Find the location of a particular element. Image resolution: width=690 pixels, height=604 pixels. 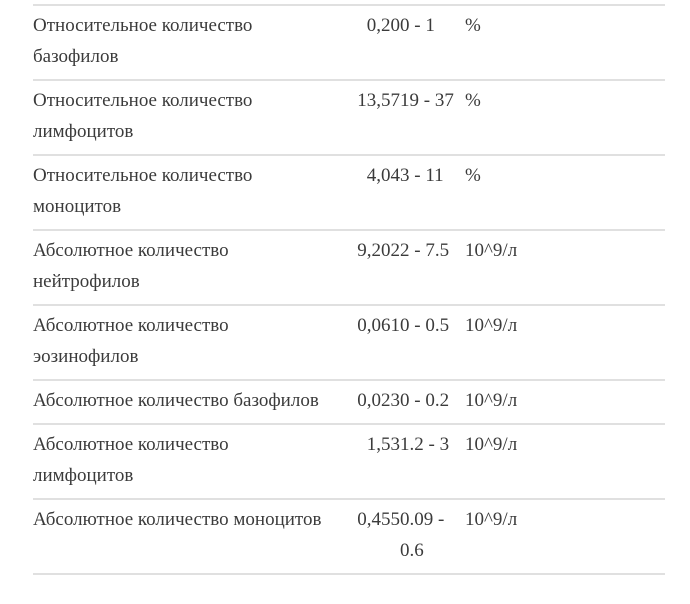

parameter-name: Абсолютное количество базофилов is located at coordinates (176, 400).